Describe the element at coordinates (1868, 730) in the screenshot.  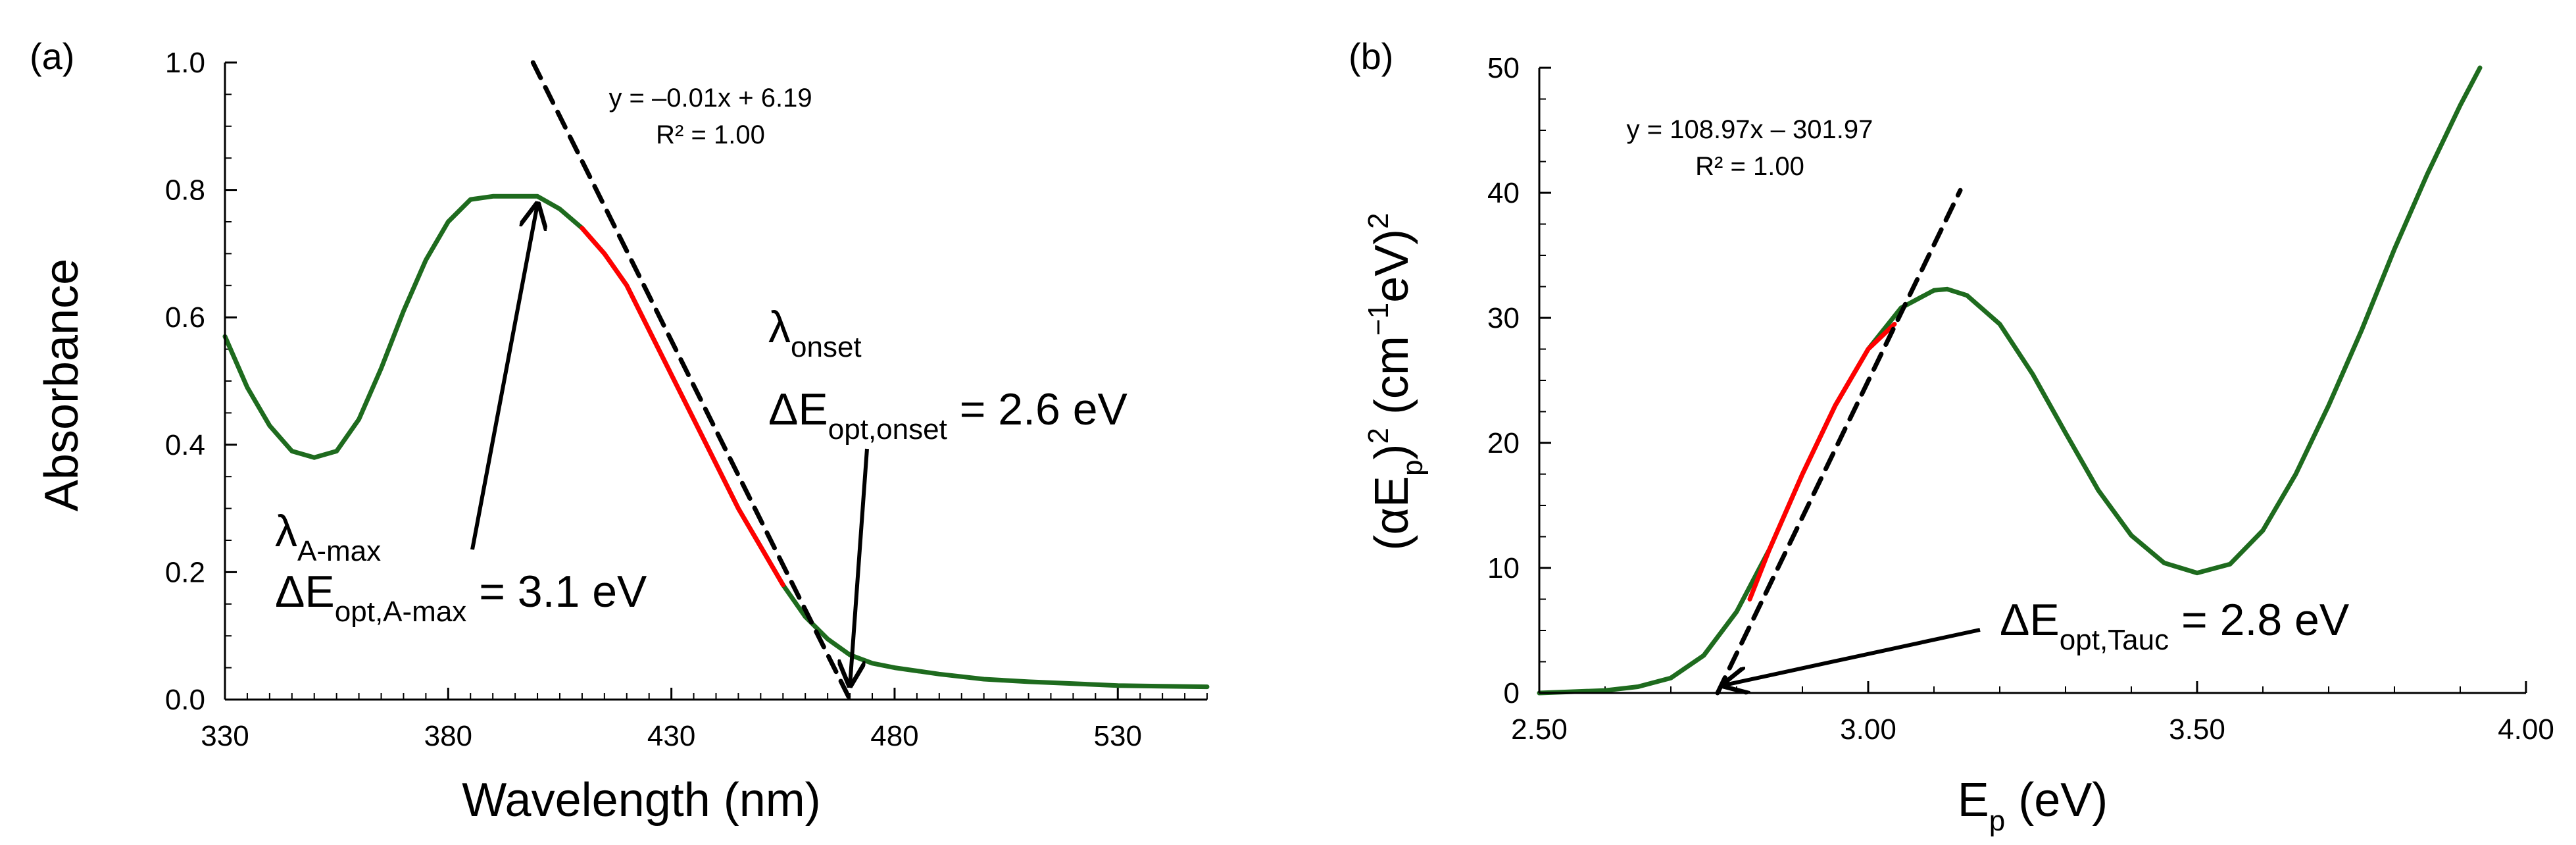
I see `panel-b-x-tick-label: 3.00` at that location.